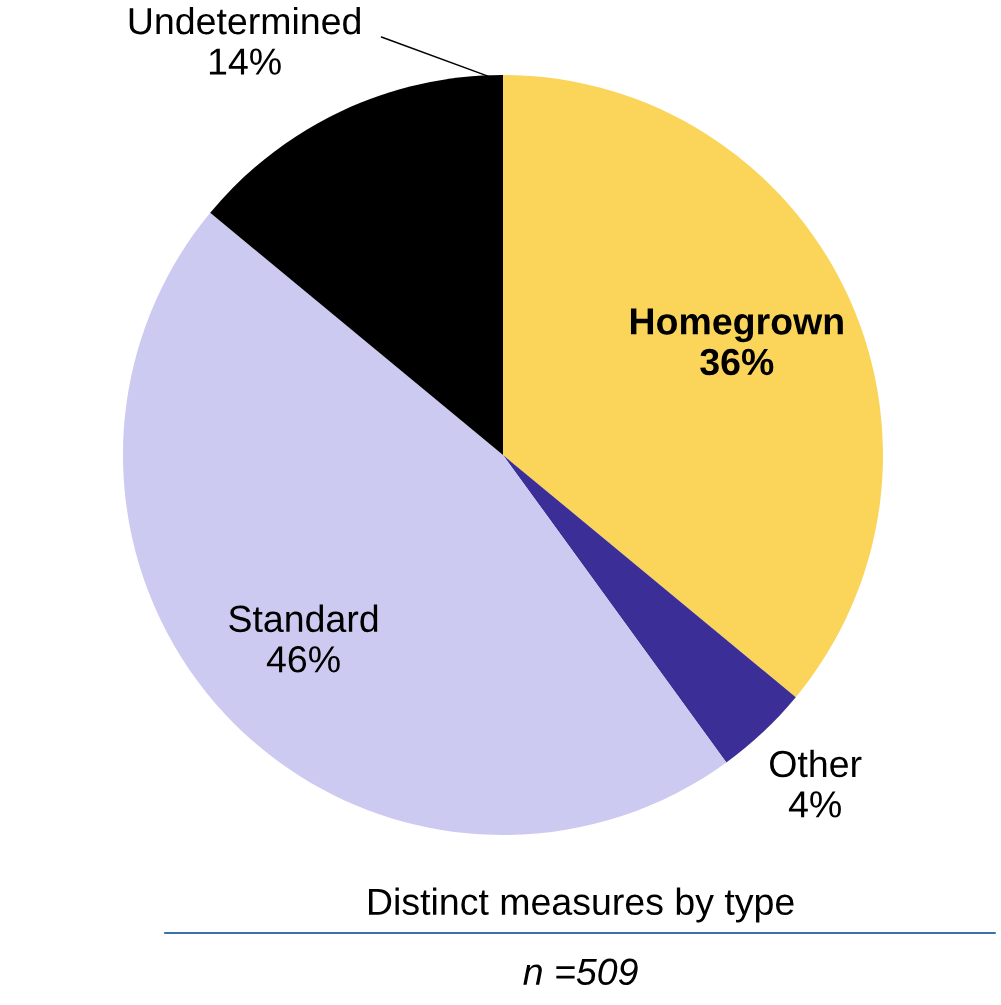  What do you see at coordinates (814, 804) in the screenshot?
I see `data-label: 4%` at bounding box center [814, 804].